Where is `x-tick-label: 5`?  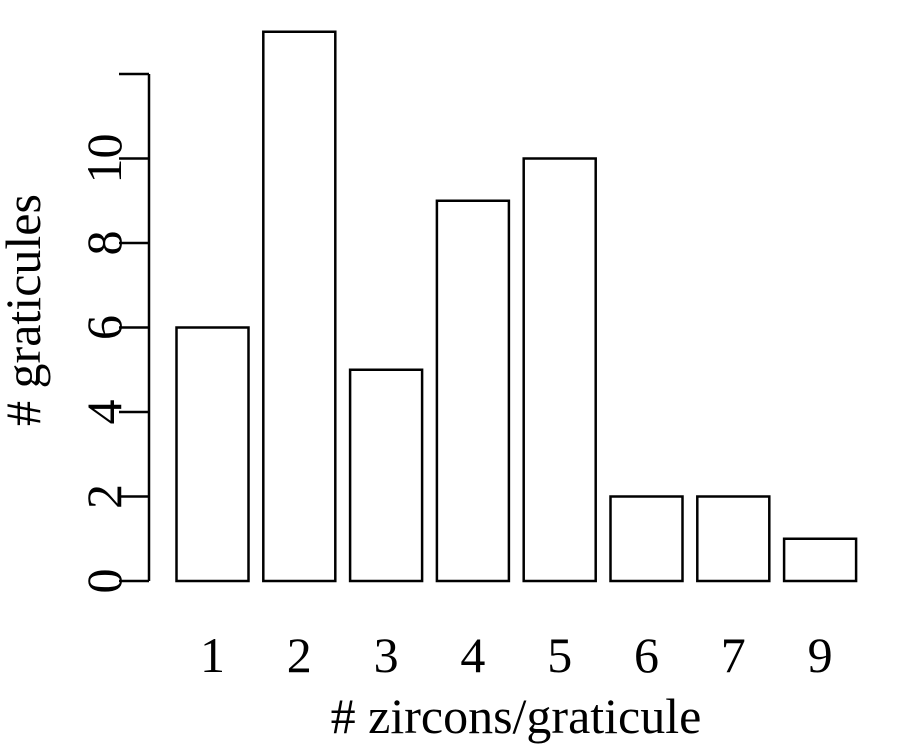 x-tick-label: 5 is located at coordinates (559, 655).